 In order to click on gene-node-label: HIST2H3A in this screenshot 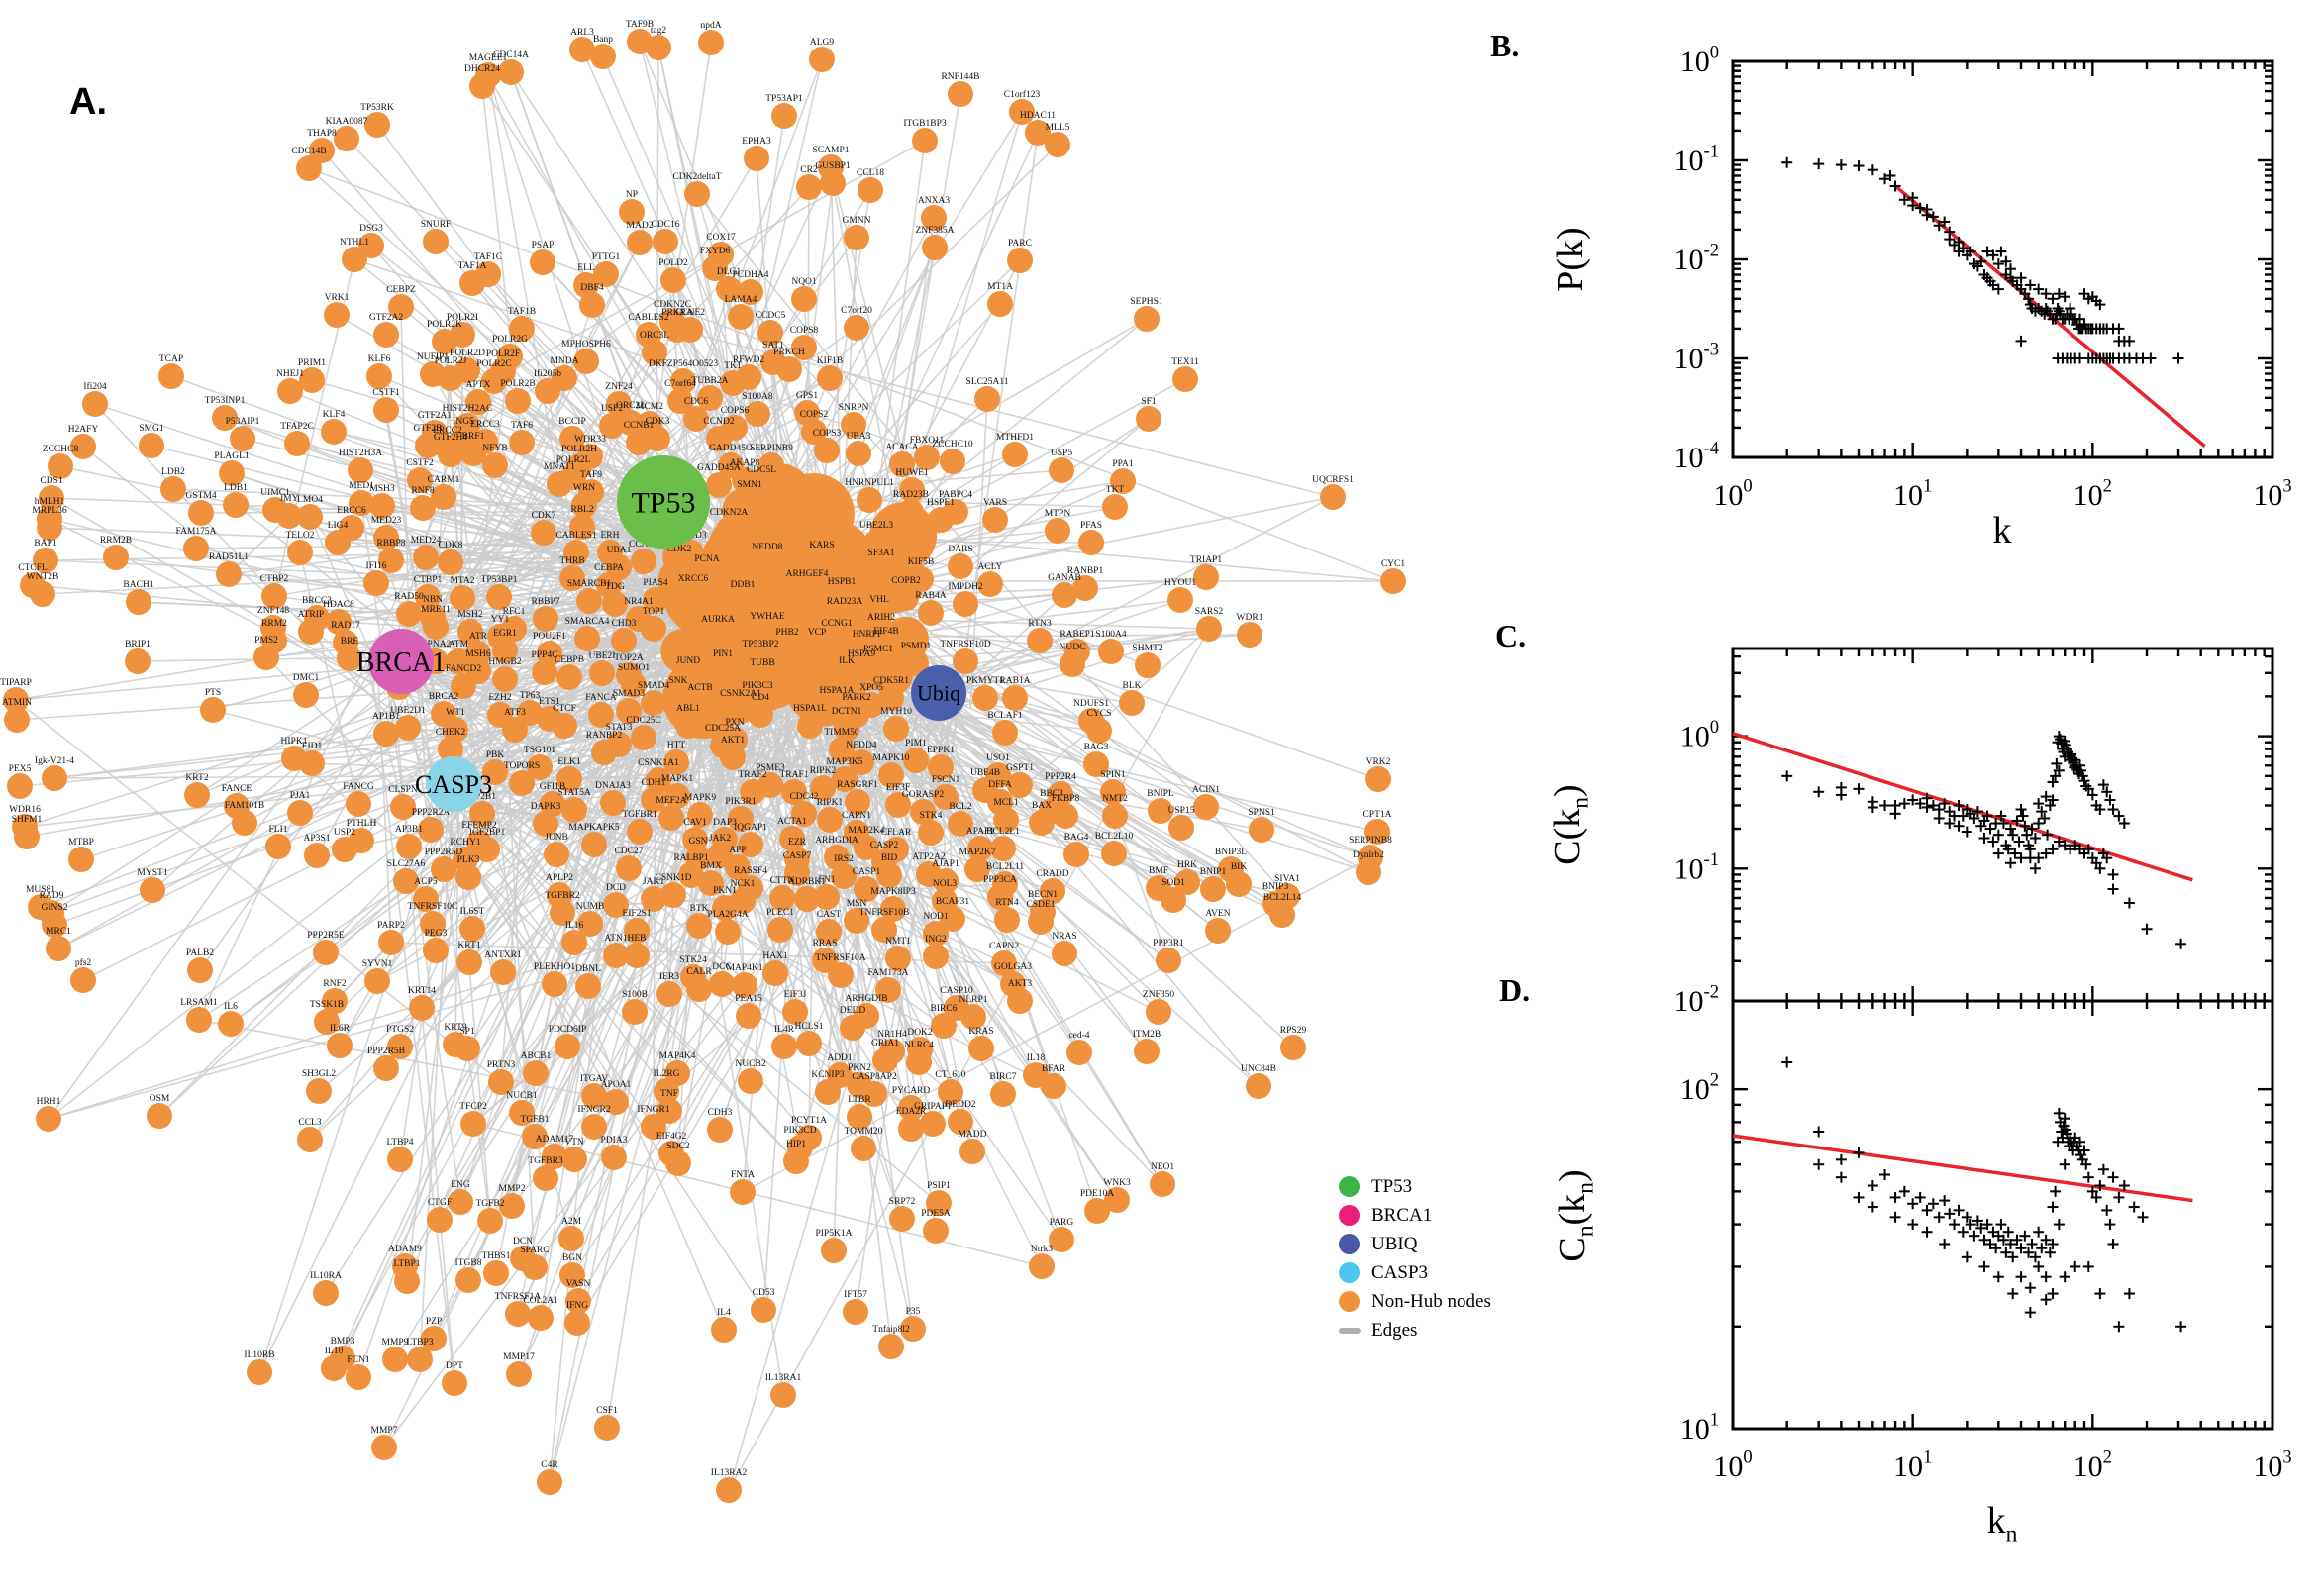, I will do `click(360, 453)`.